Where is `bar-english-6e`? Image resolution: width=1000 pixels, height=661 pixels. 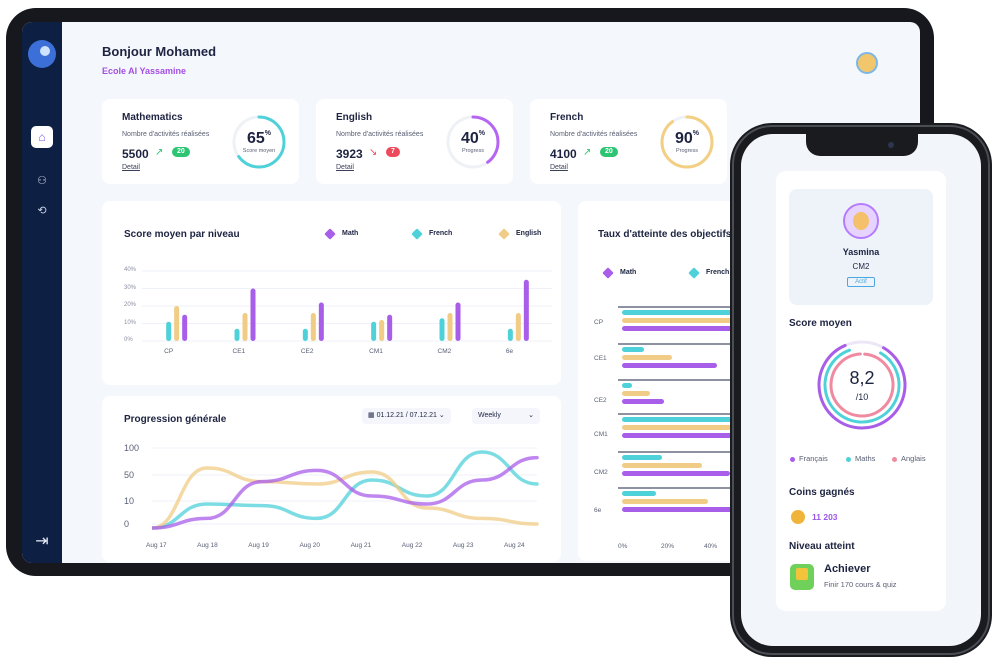
bar-english-6e is located at coordinates (518, 327).